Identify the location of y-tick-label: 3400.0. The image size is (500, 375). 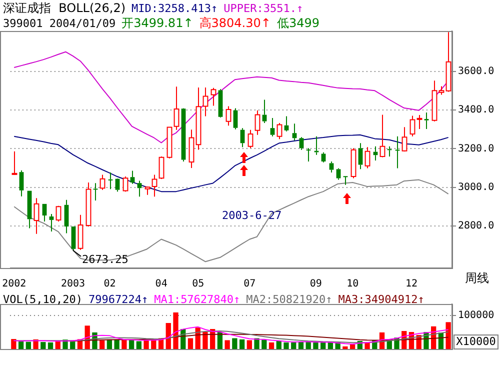
(476, 110).